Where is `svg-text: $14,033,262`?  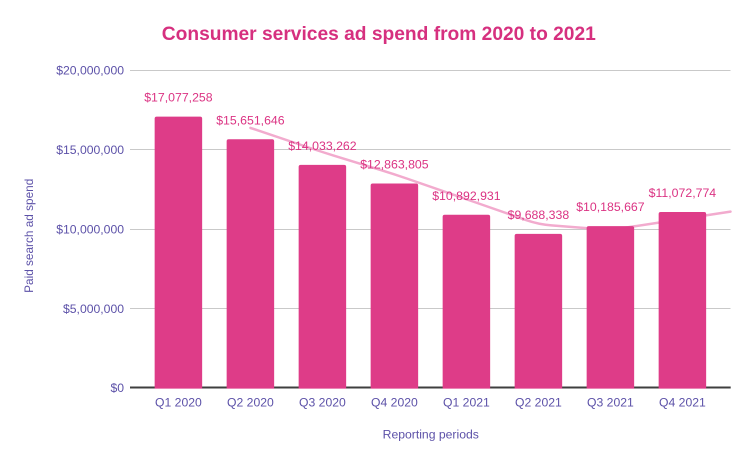 svg-text: $14,033,262 is located at coordinates (322, 146).